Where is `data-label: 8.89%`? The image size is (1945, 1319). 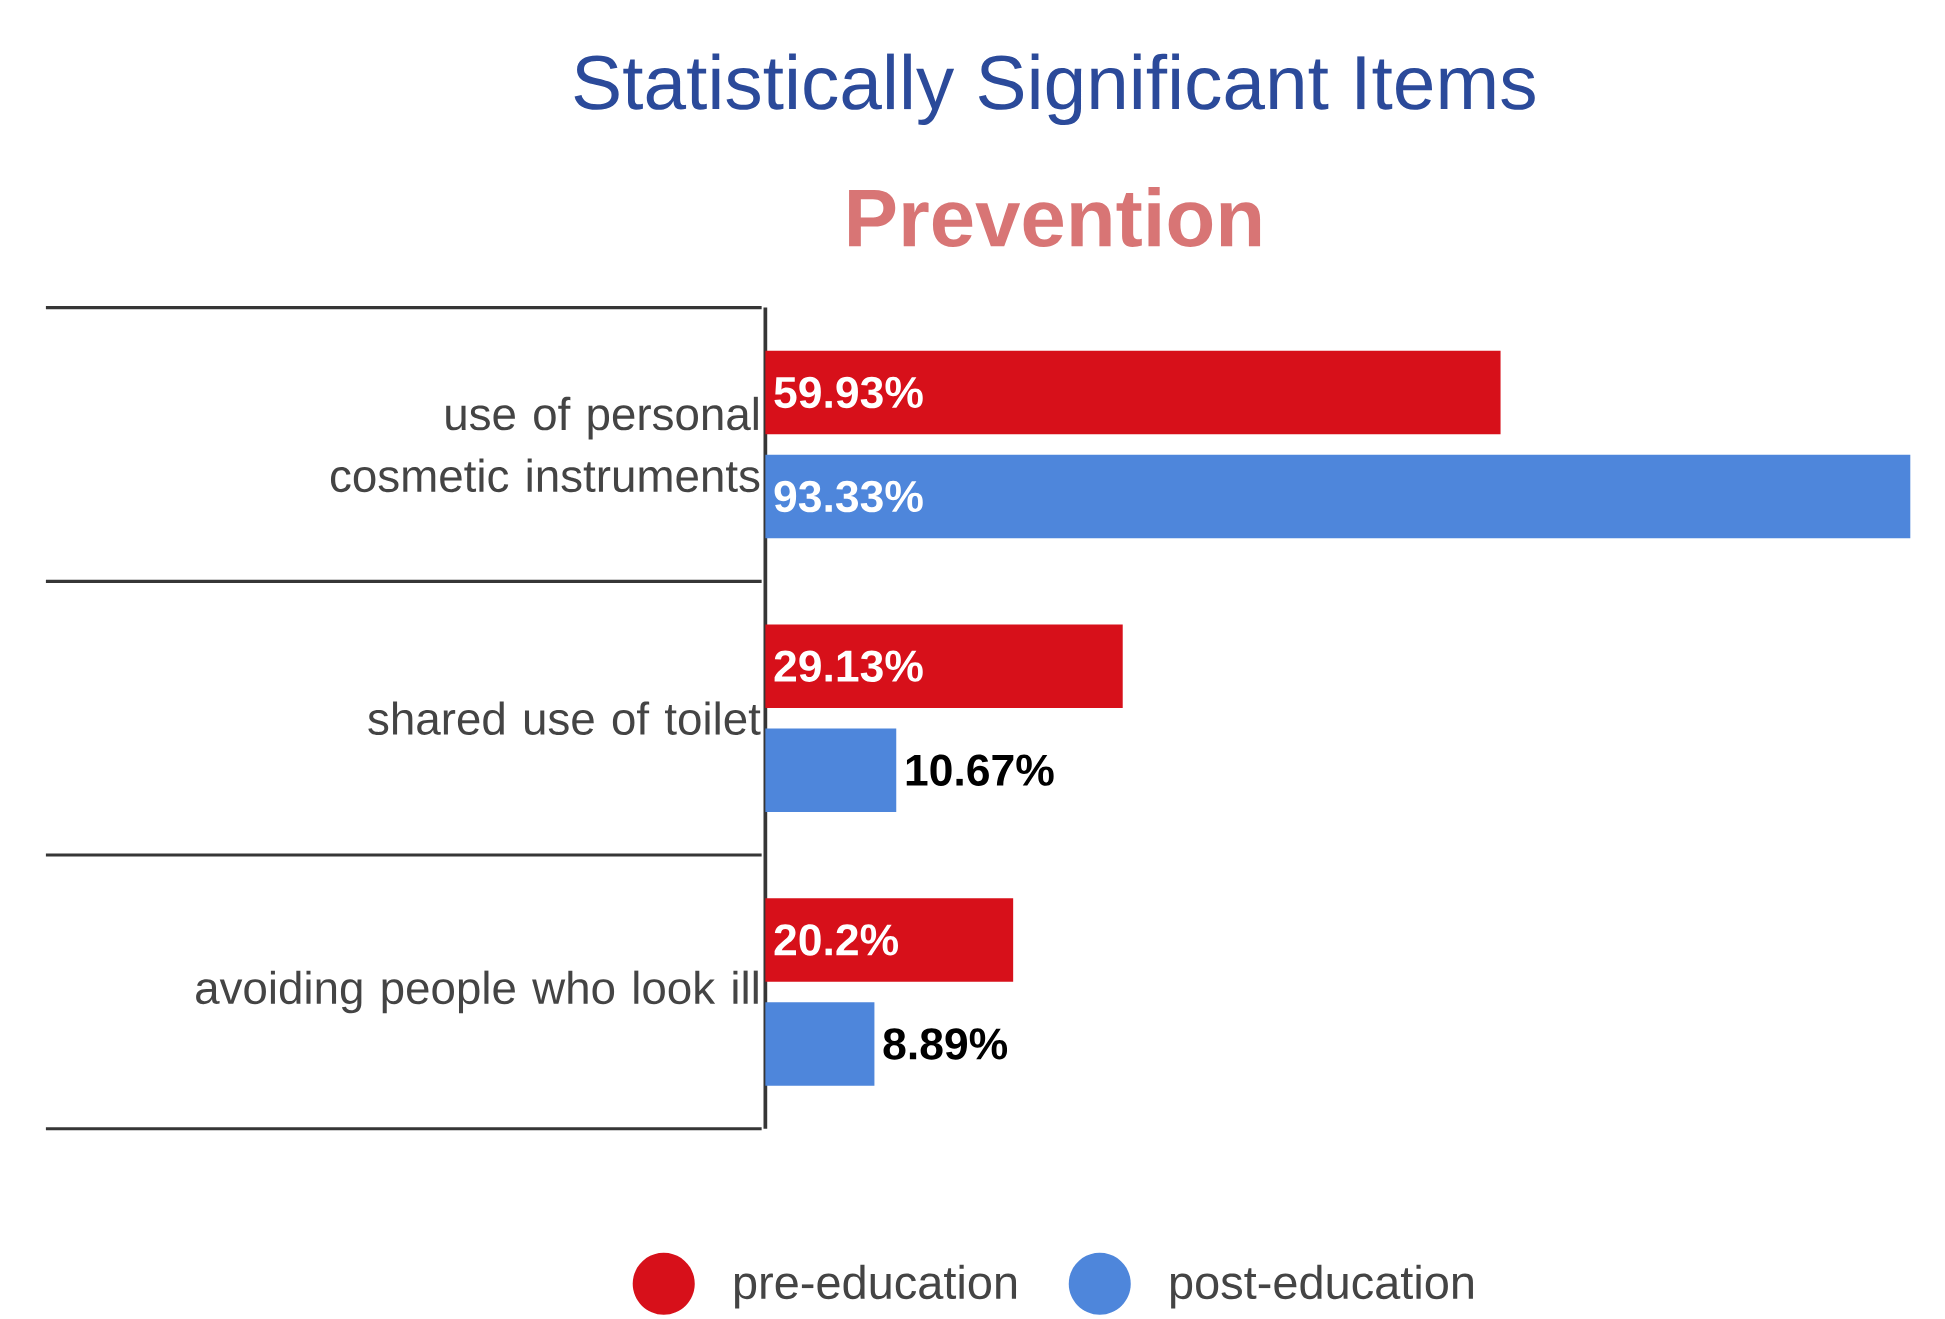 data-label: 8.89% is located at coordinates (945, 1044).